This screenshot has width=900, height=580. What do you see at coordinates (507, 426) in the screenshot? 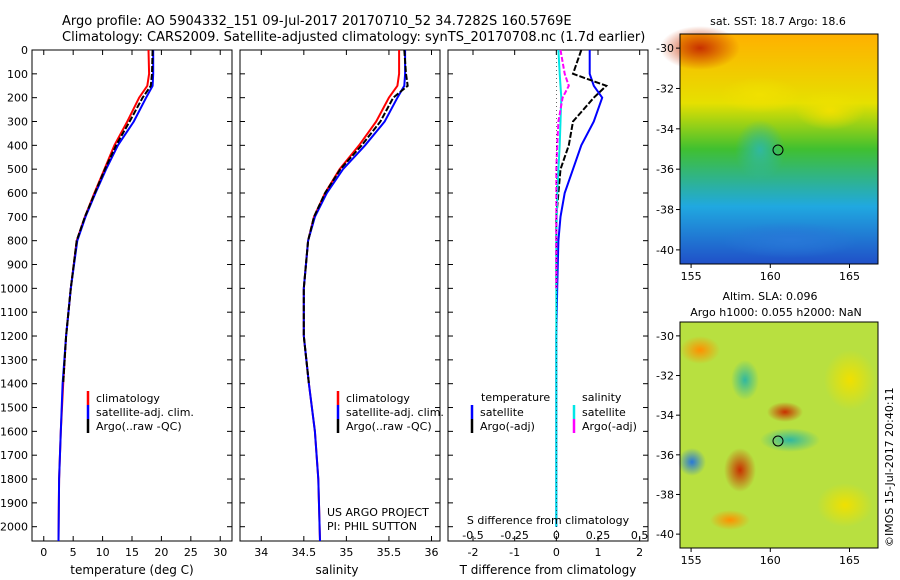
I see `legend-temp-argo-label: Argo(-adj)` at bounding box center [507, 426].